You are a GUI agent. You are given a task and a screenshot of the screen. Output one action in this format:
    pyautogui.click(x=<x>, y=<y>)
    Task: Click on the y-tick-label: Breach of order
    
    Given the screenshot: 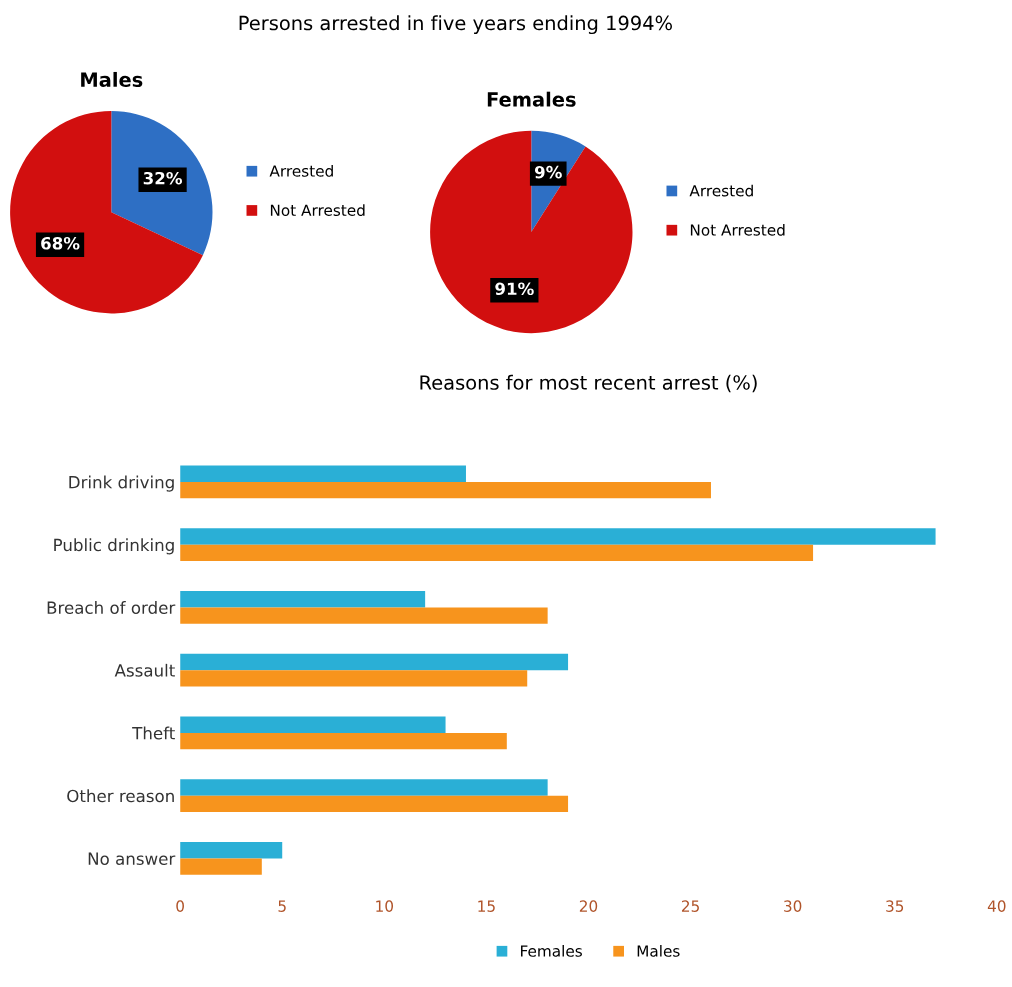 What is the action you would take?
    pyautogui.click(x=111, y=607)
    